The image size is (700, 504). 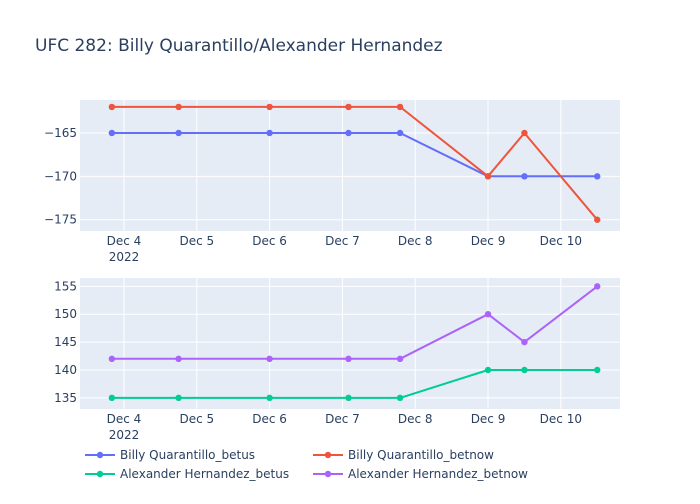 I want to click on y-tick-label: −165, so click(x=60, y=133).